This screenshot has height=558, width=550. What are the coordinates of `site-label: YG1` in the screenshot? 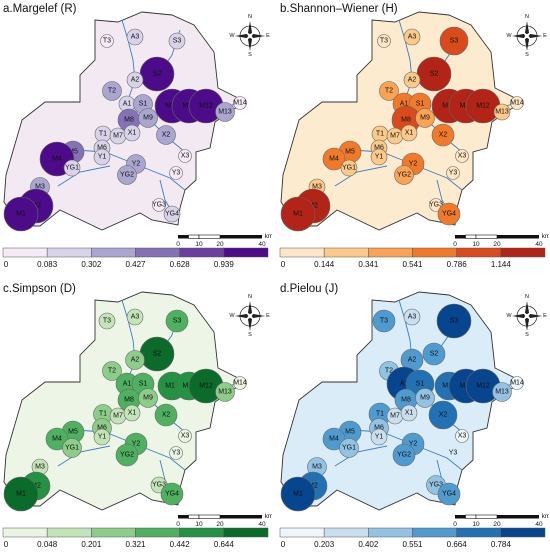 It's located at (72, 448).